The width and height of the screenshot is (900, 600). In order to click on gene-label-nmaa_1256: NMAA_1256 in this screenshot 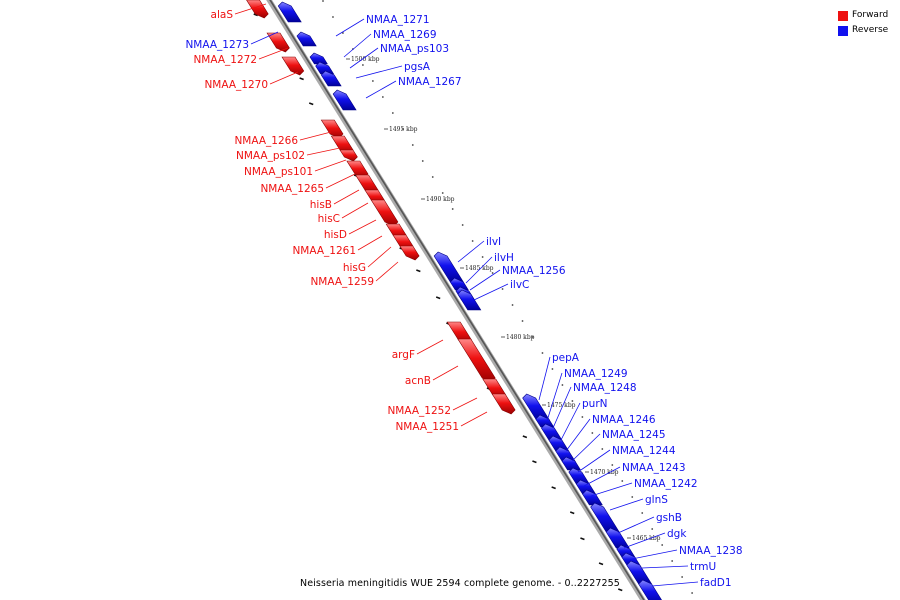, I will do `click(534, 271)`.